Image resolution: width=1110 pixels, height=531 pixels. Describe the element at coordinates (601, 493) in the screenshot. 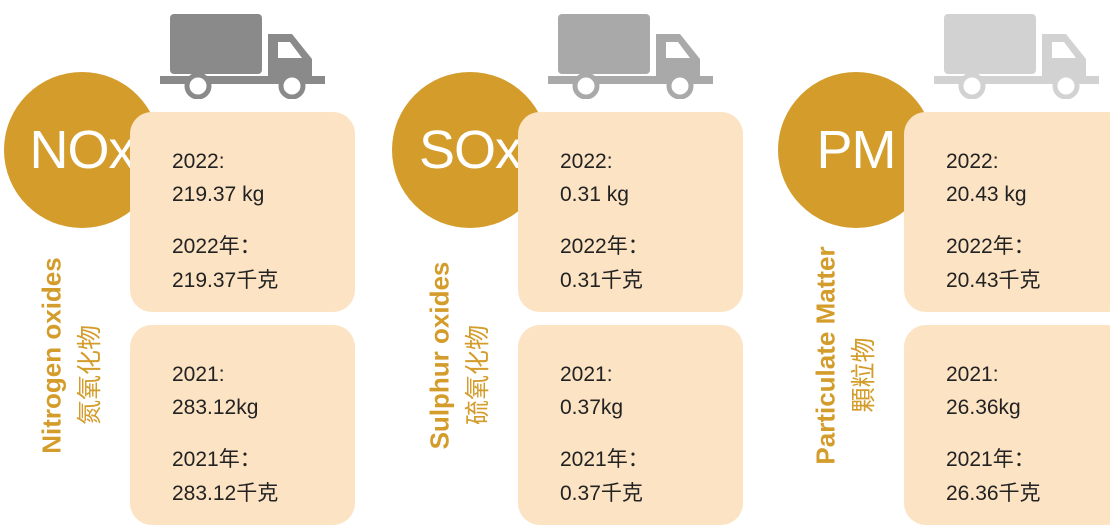

I see `value-text: 0.37千克` at that location.